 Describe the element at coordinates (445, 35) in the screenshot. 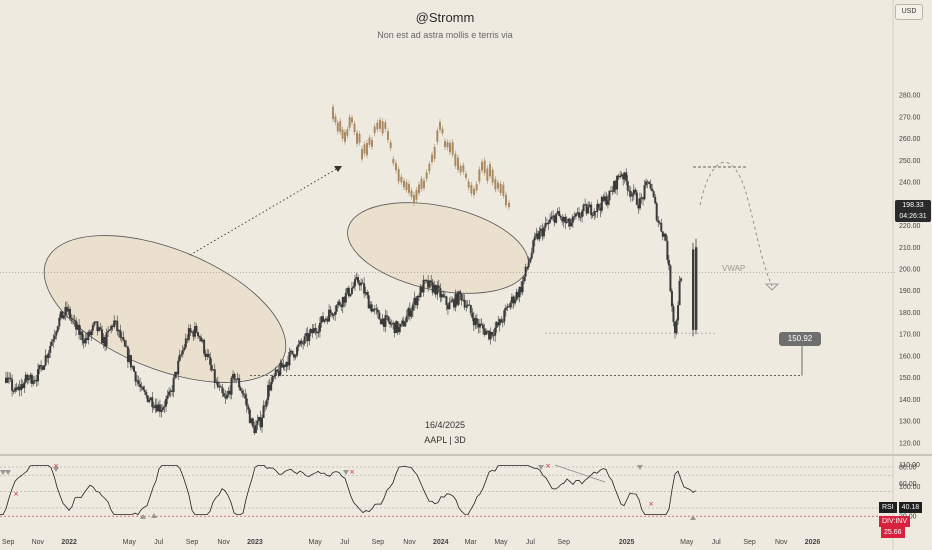

I see `chart-subtitle: Non est ad astra mollis e terris via` at that location.